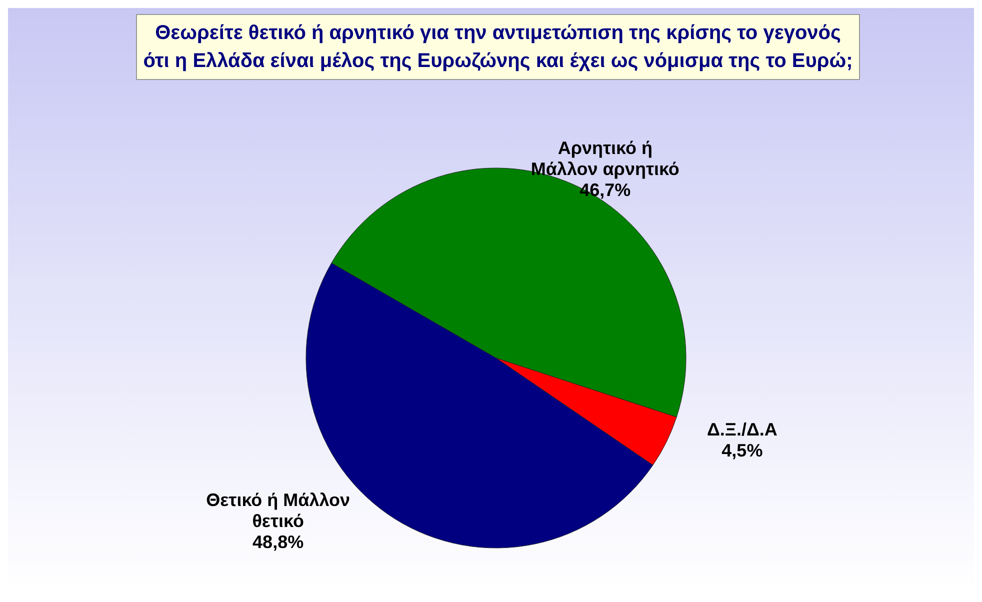  Describe the element at coordinates (278, 511) in the screenshot. I see `slice-label: Θετικό ή Μάλλον θετικό` at that location.